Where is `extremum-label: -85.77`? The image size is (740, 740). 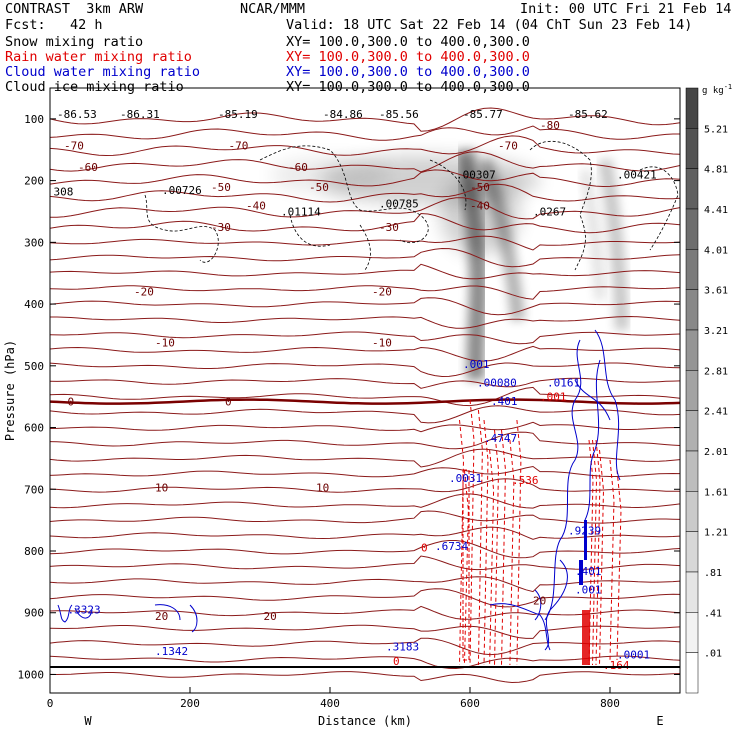
extremum-label: -85.77 is located at coordinates (483, 114).